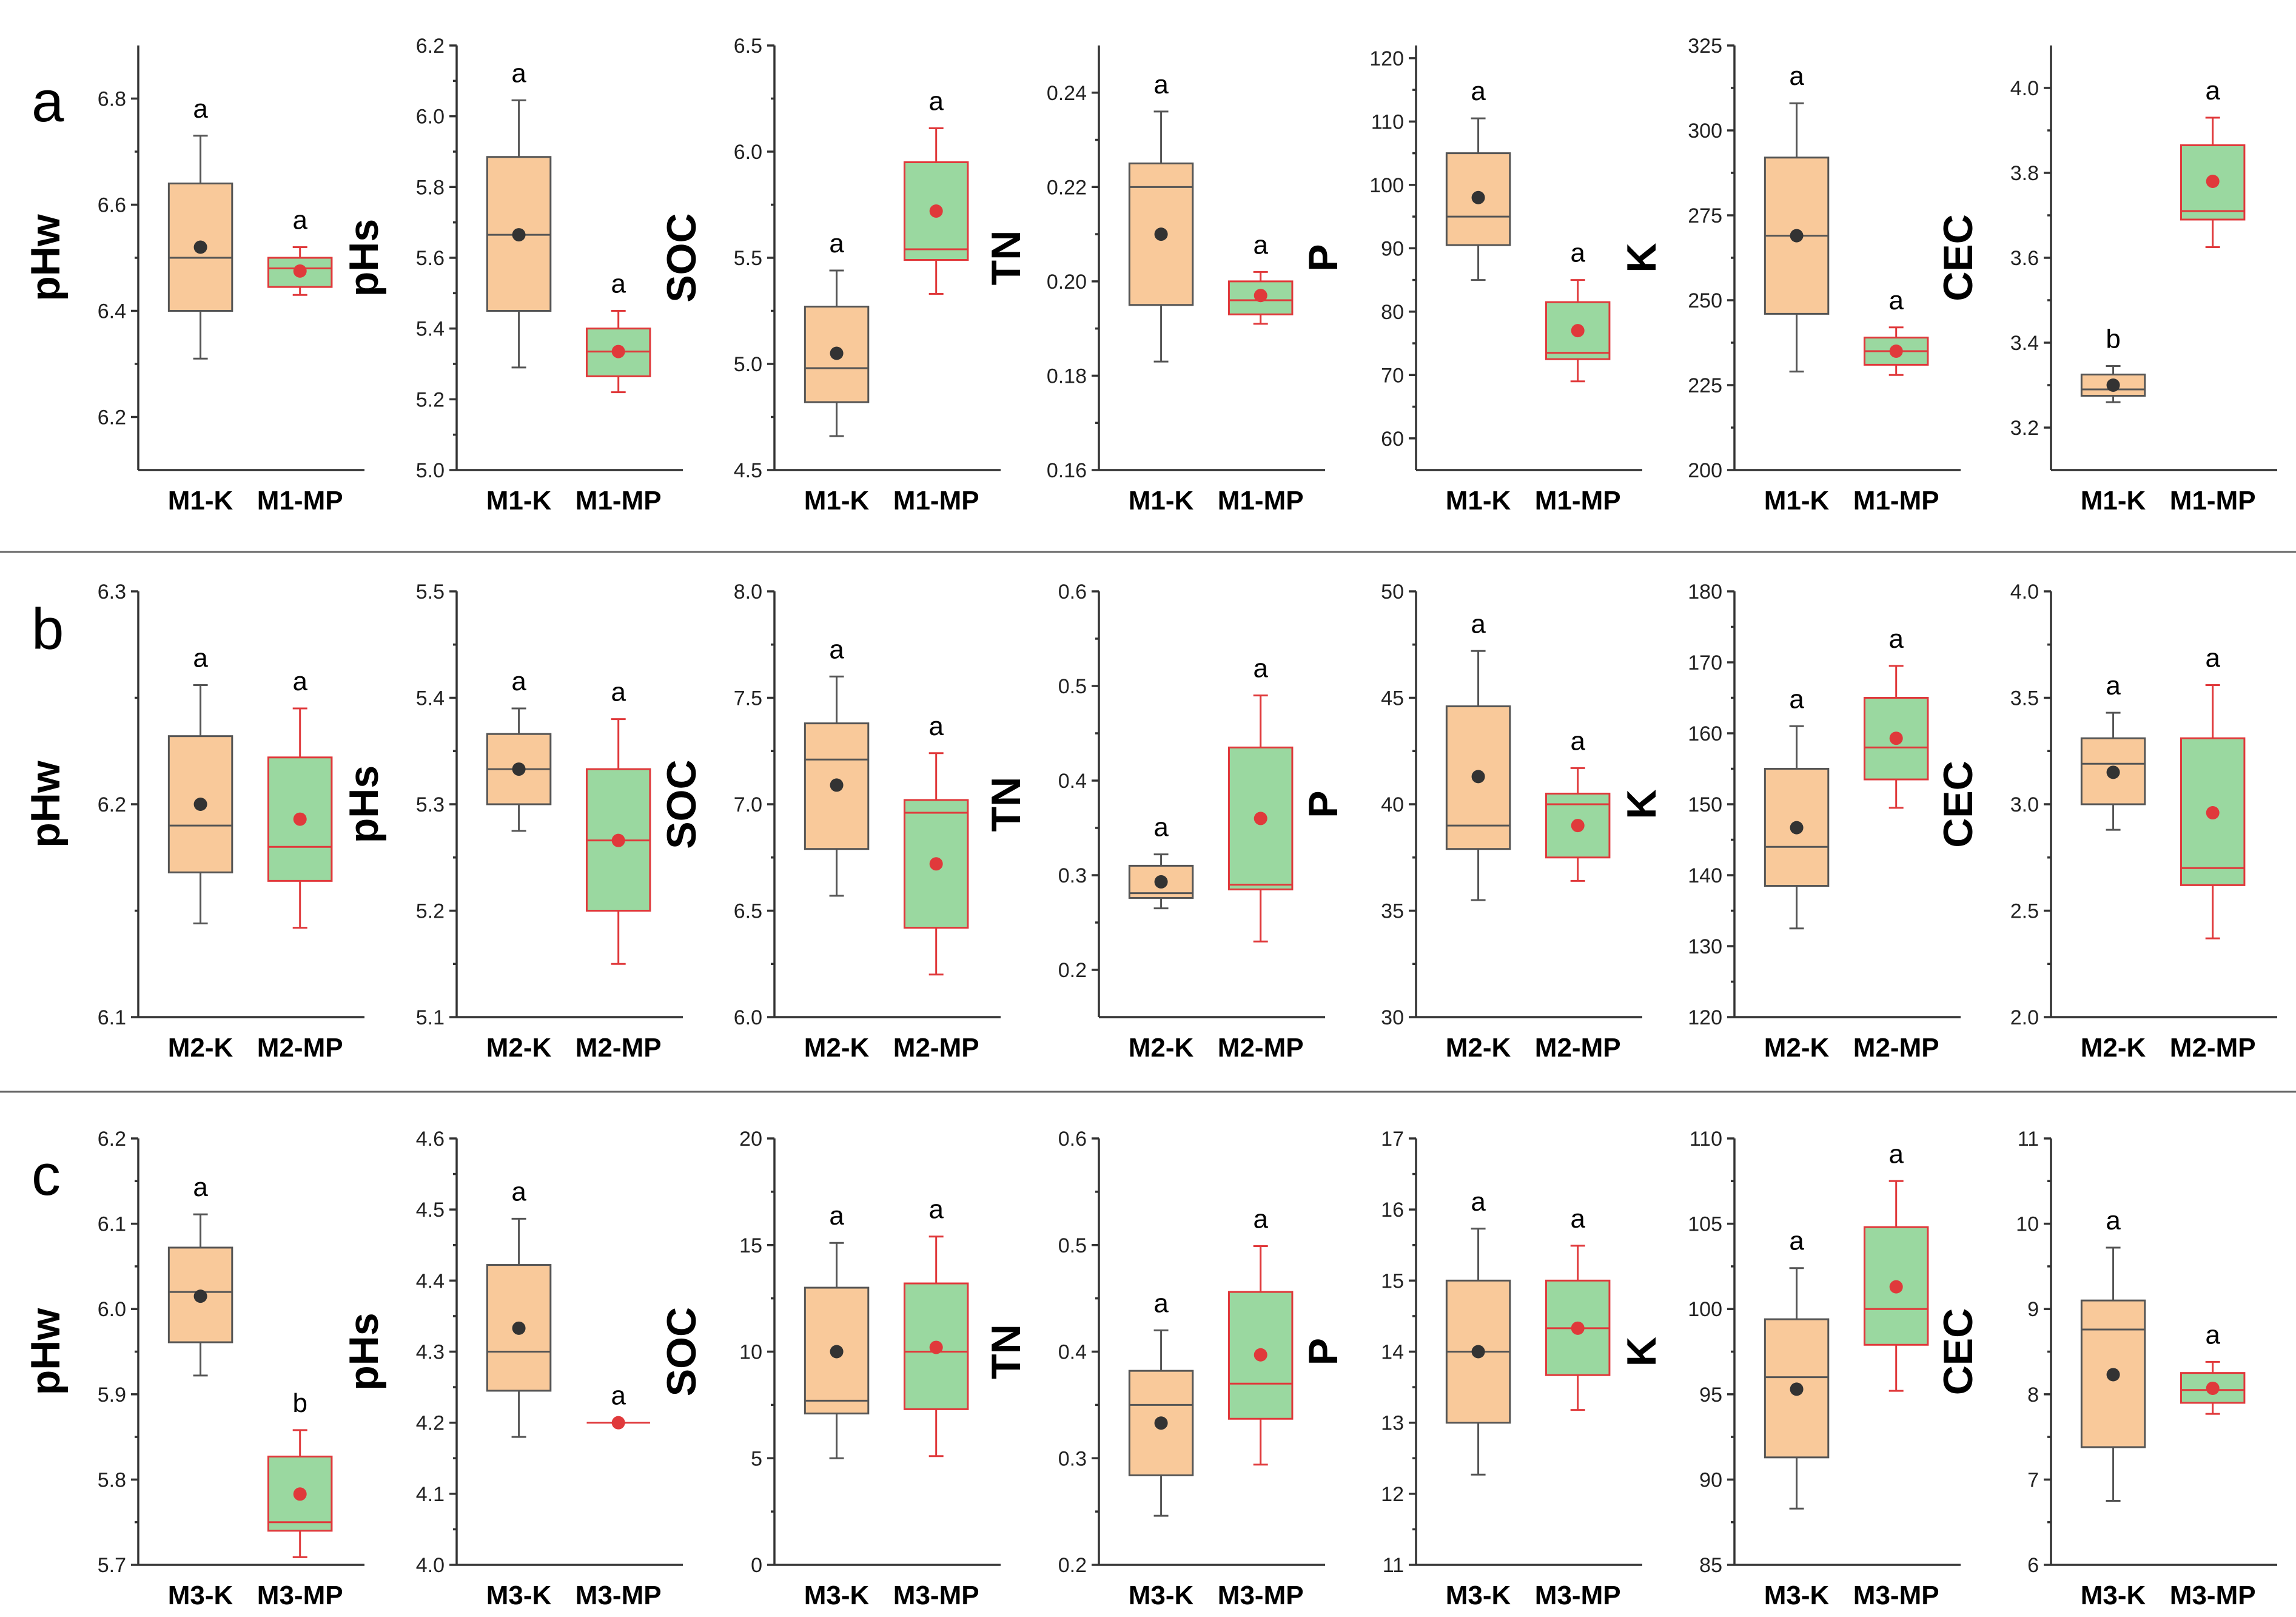 The image size is (2296, 1617). Describe the element at coordinates (1710, 1395) in the screenshot. I see `y-tick-label: 95` at that location.